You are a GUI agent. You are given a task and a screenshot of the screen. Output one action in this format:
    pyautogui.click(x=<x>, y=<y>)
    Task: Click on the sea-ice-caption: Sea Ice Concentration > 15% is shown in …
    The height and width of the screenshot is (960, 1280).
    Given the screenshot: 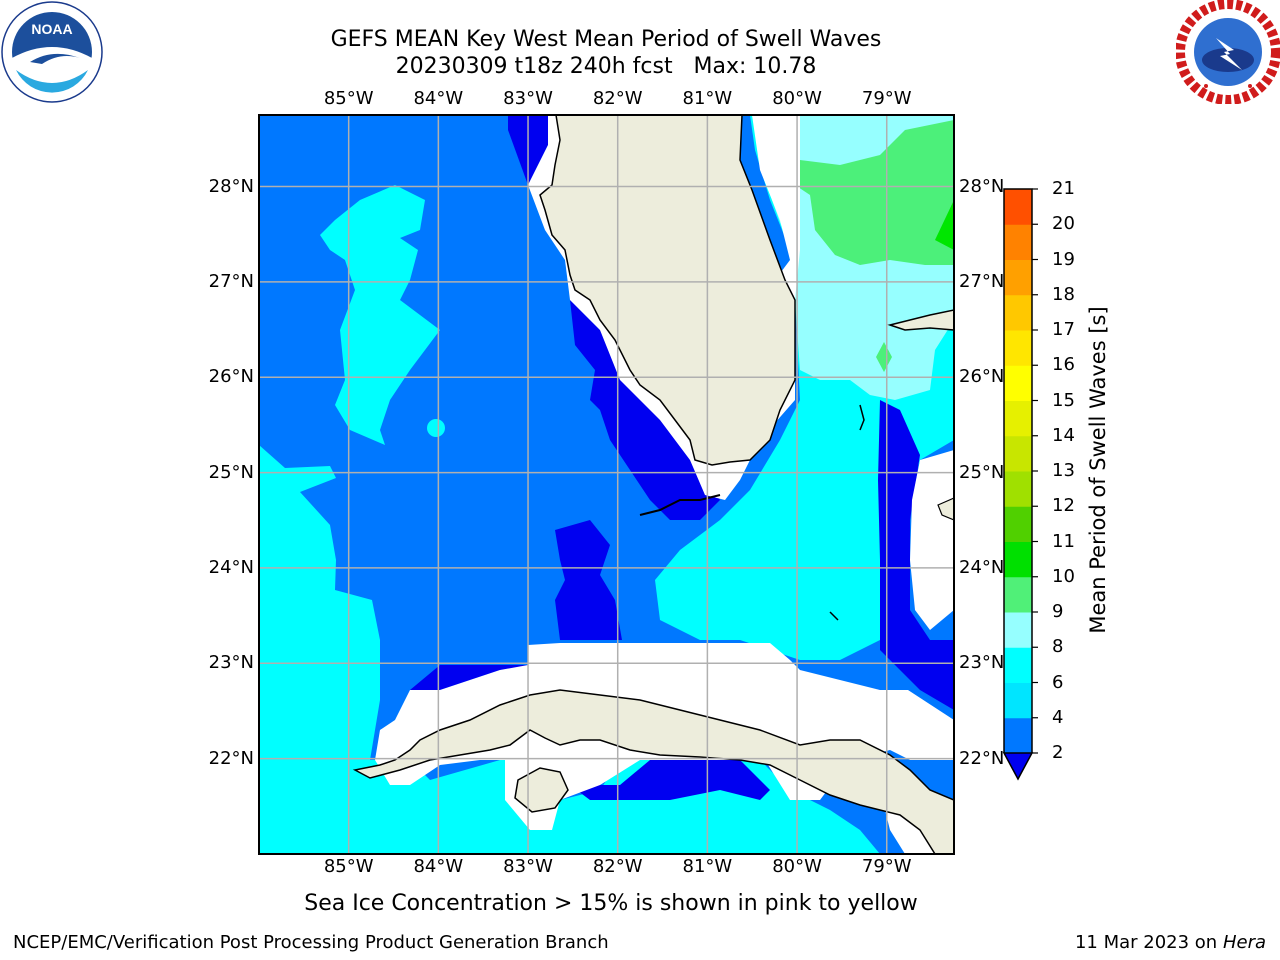 What is the action you would take?
    pyautogui.click(x=611, y=903)
    